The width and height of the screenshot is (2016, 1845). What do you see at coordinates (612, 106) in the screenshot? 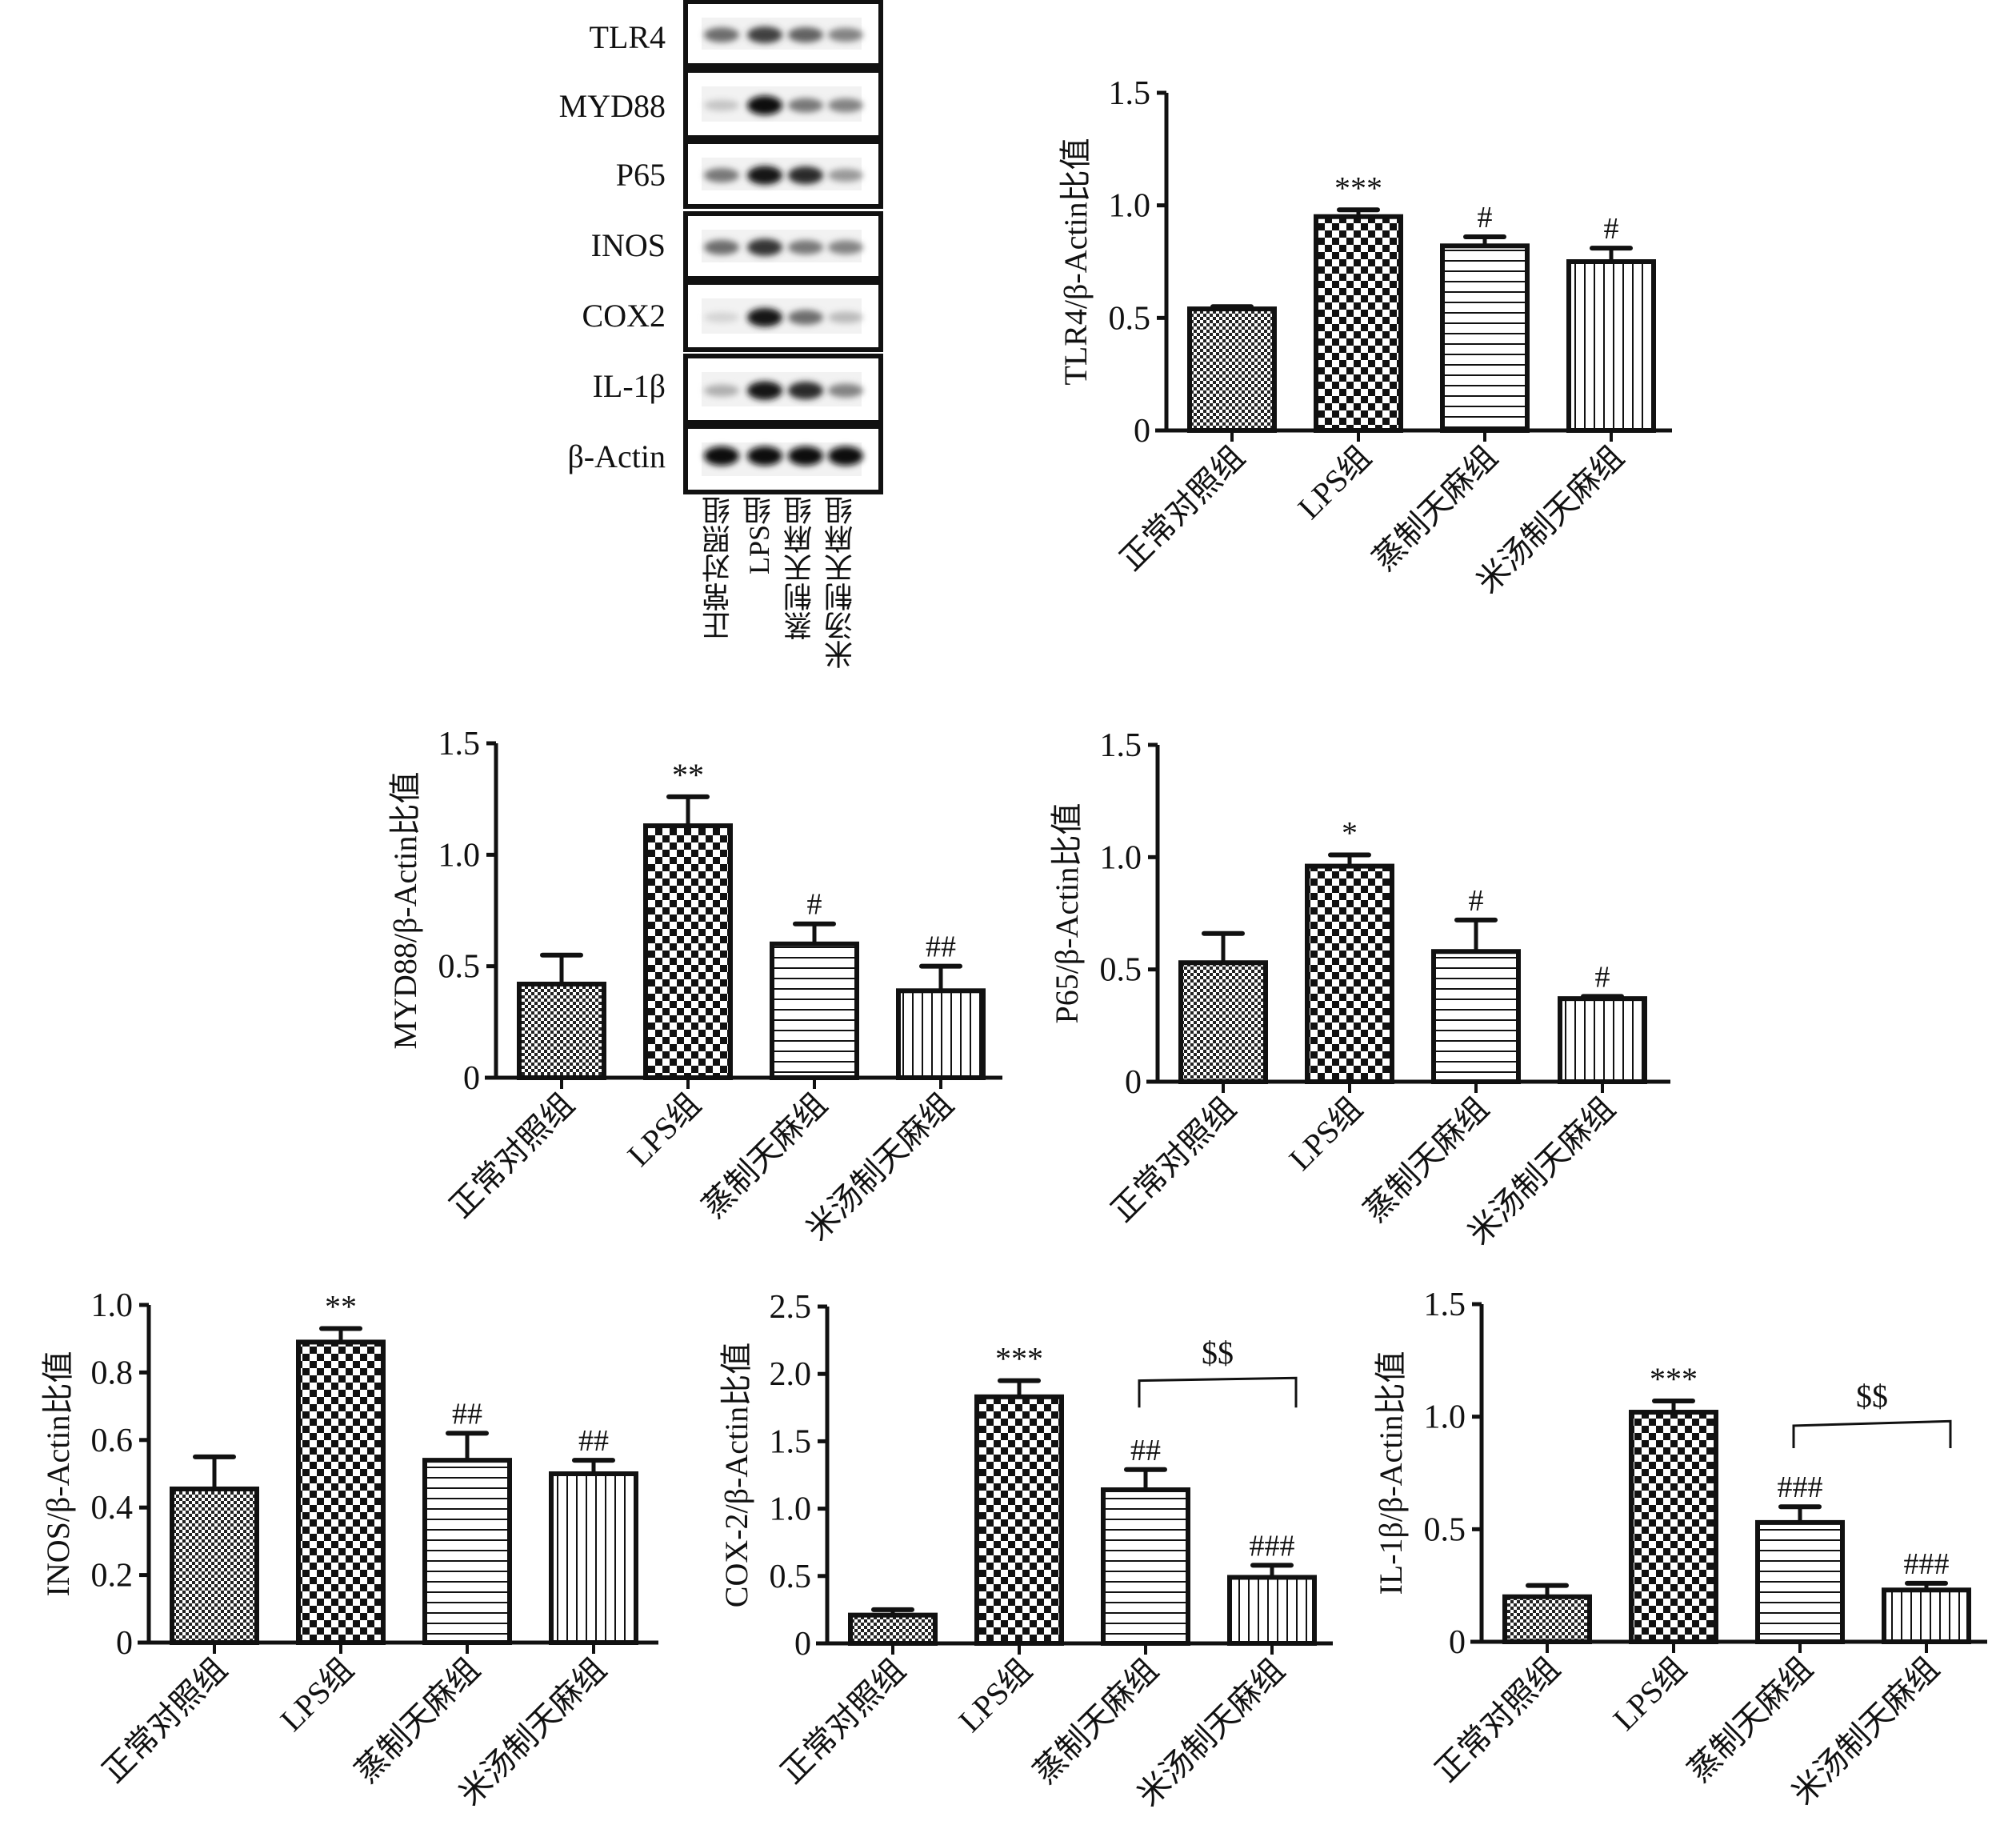
I see `blot-label-myd88: MYD88` at bounding box center [612, 106].